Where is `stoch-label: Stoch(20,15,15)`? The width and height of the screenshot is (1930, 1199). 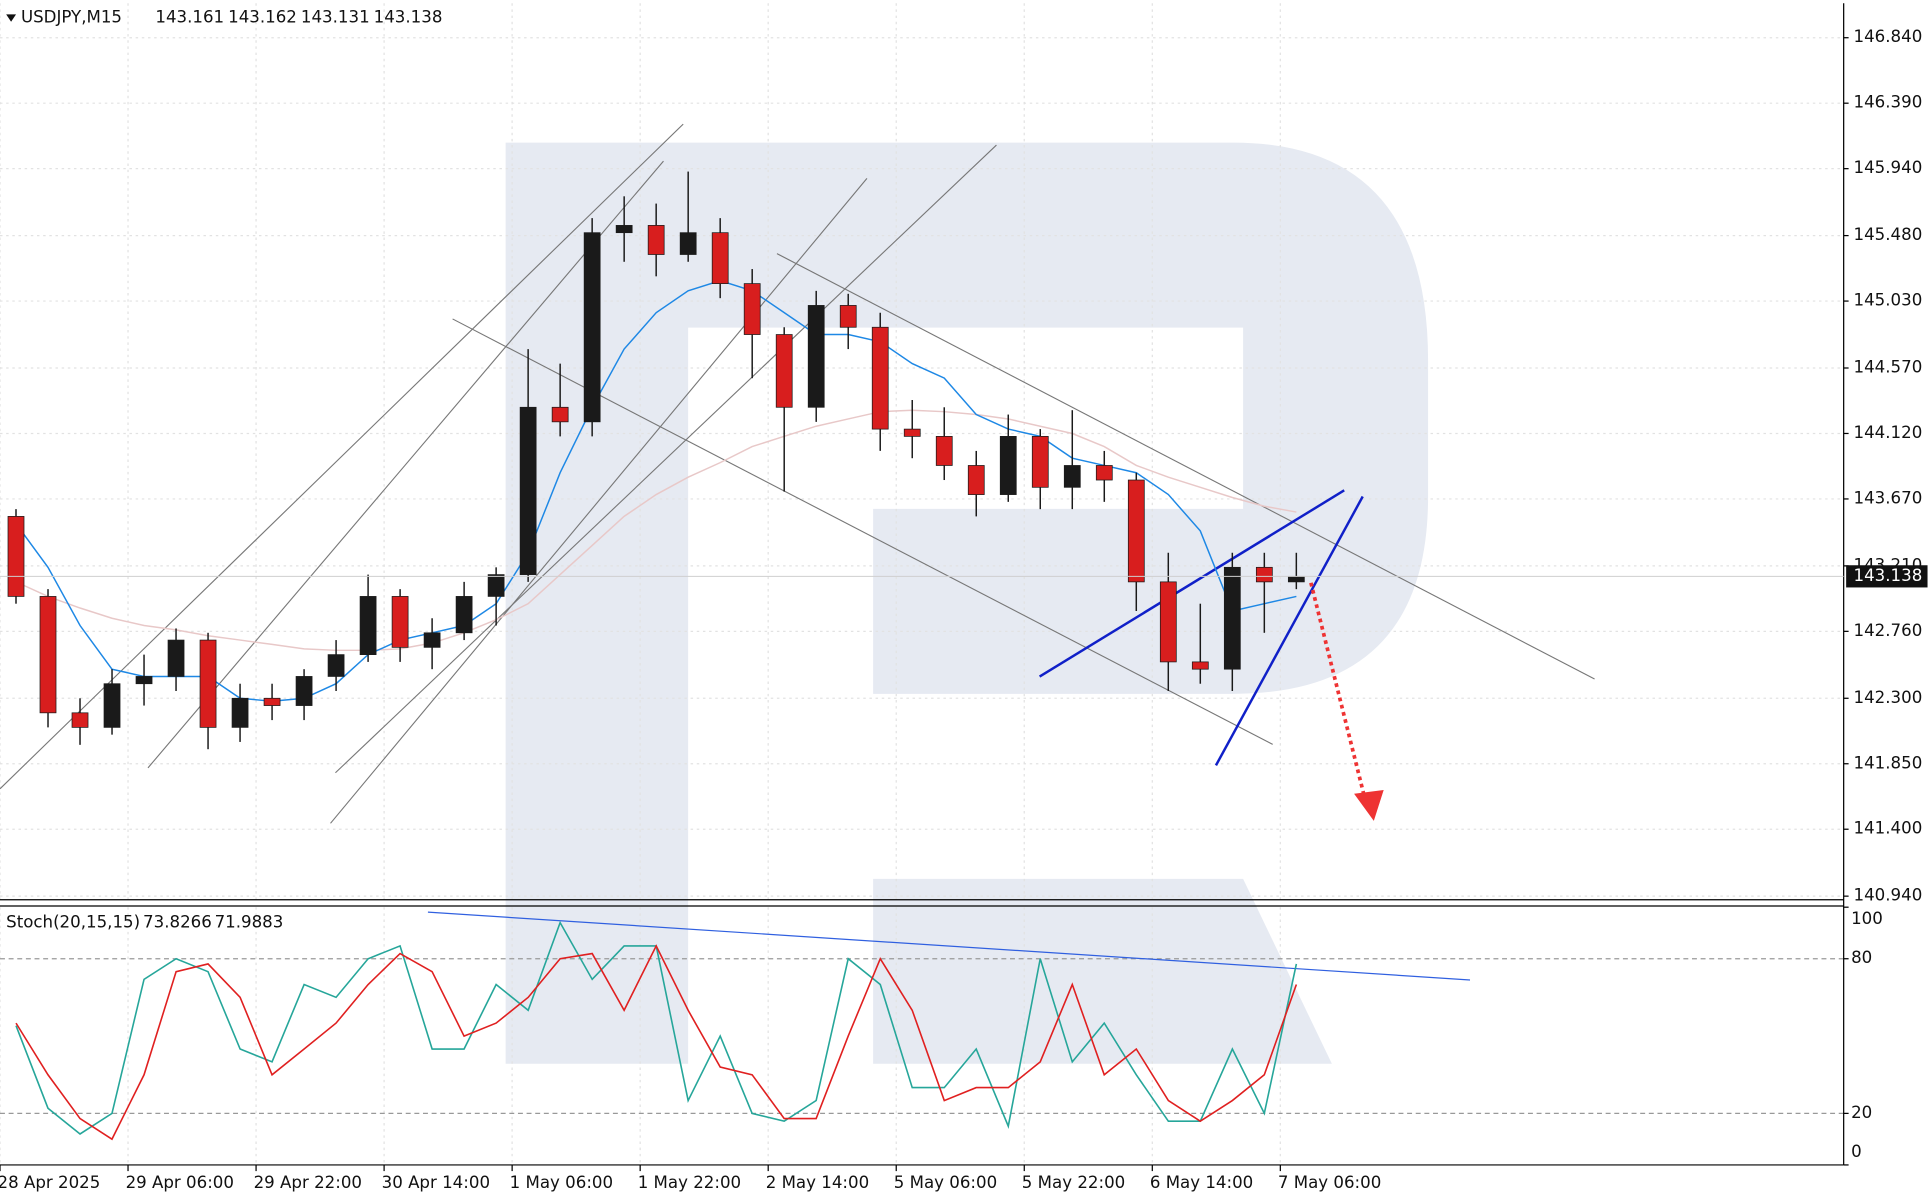
stoch-label: Stoch(20,15,15) is located at coordinates (73, 922).